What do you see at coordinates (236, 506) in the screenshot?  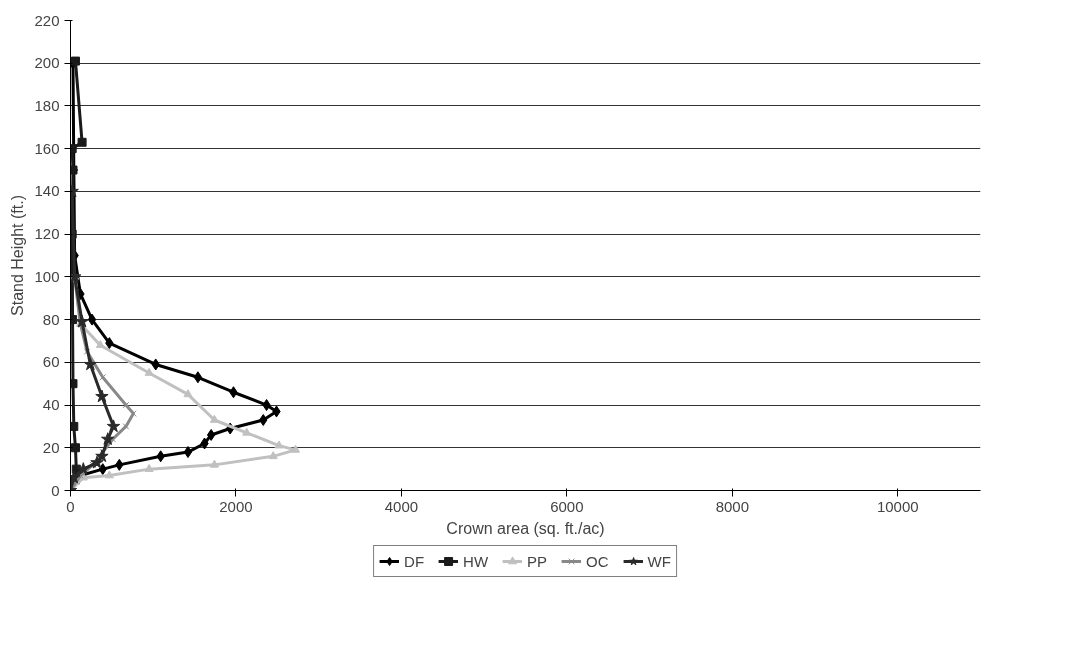 I see `x-tick-label: 2000` at bounding box center [236, 506].